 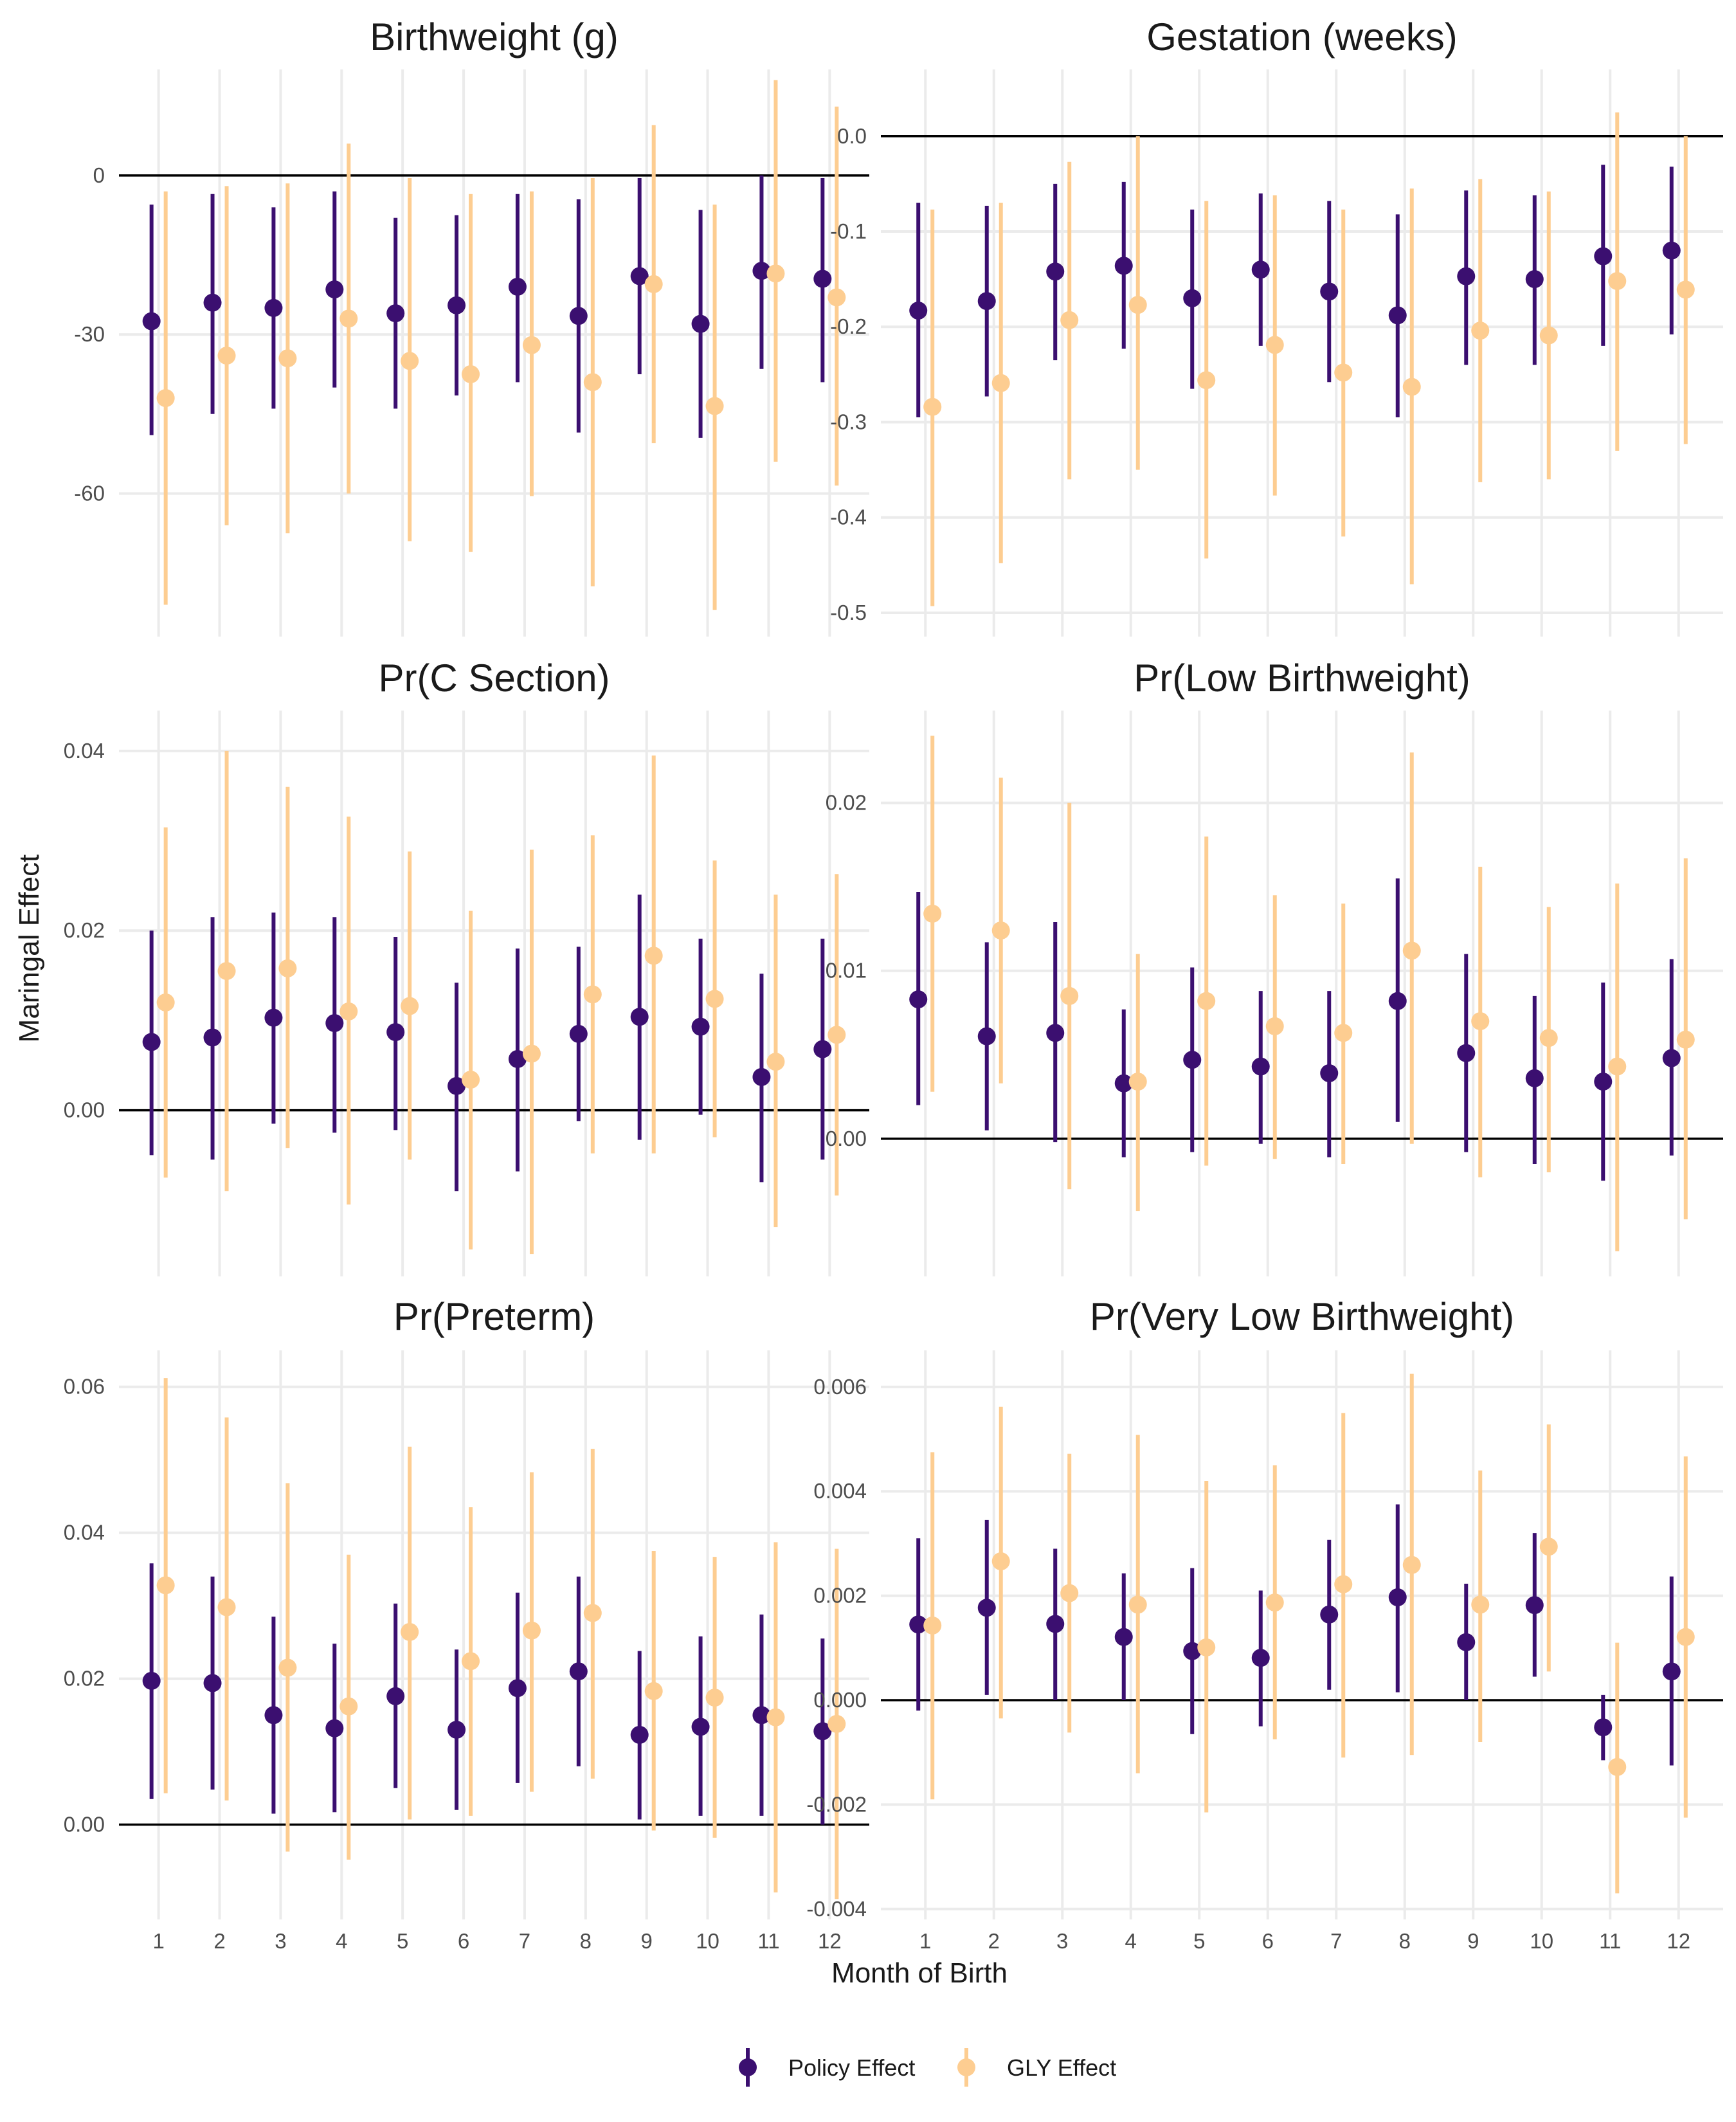 What do you see at coordinates (402, 1941) in the screenshot?
I see `x-tick-label: 5` at bounding box center [402, 1941].